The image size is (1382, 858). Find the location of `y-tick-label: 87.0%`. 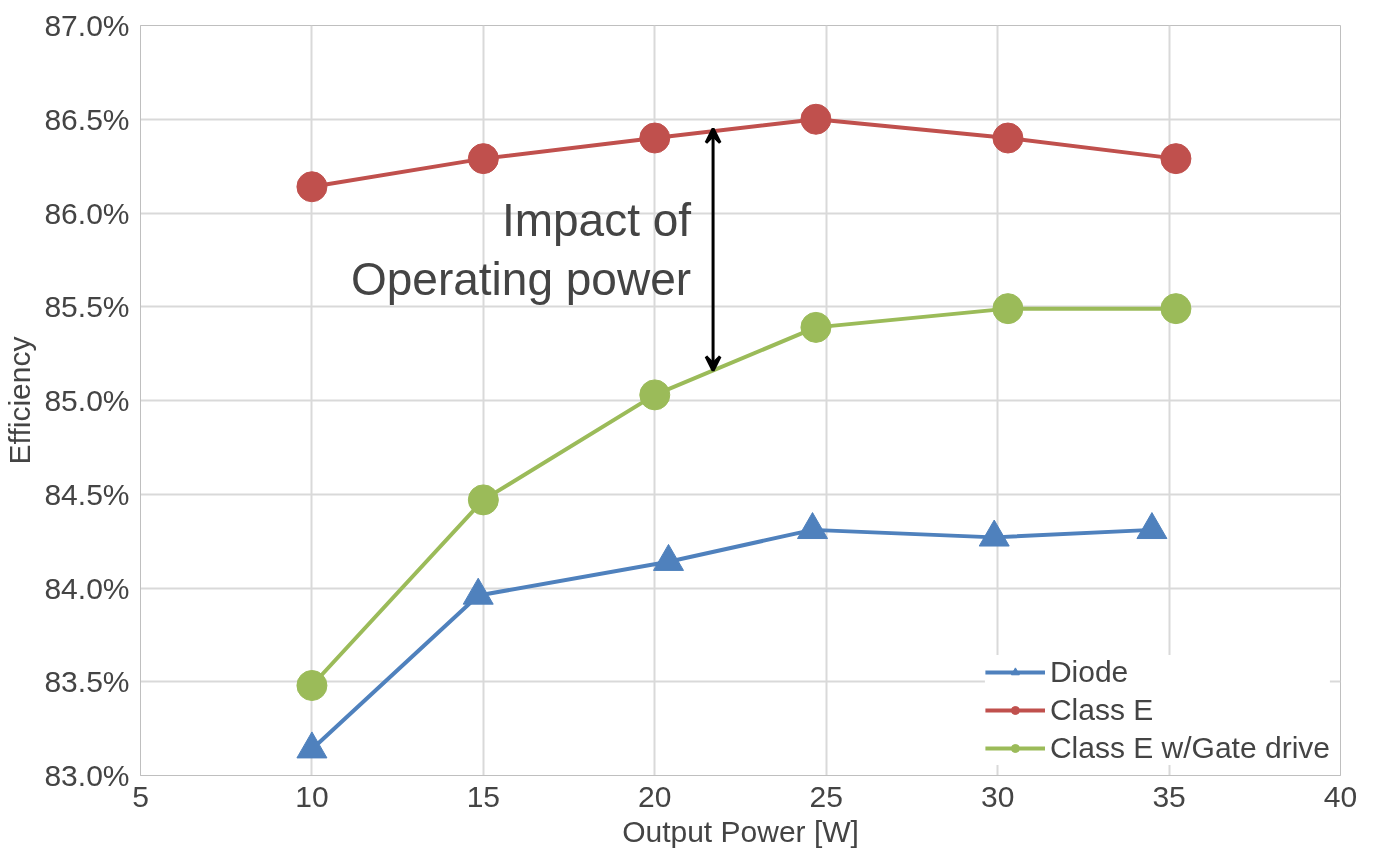

y-tick-label: 87.0% is located at coordinates (87, 25).